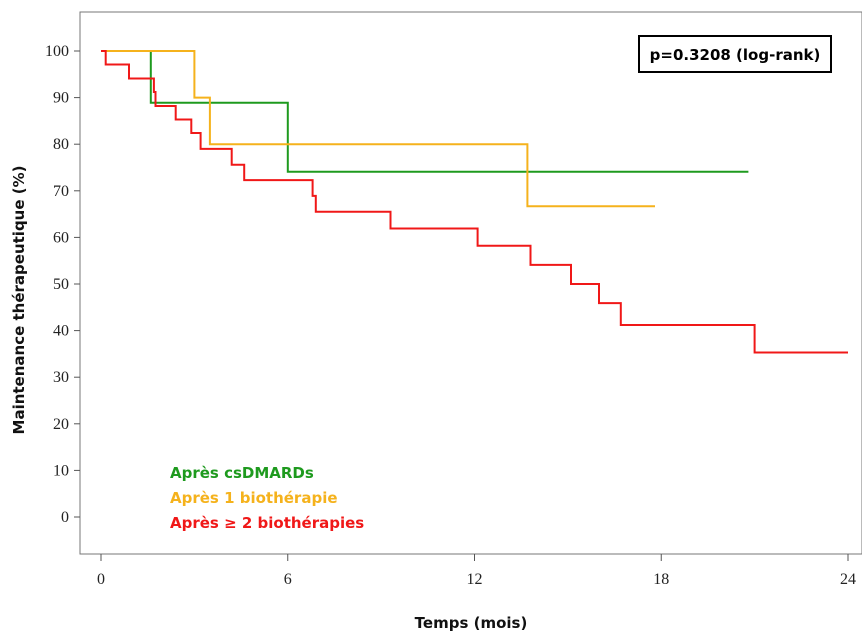 The width and height of the screenshot is (862, 635). I want to click on y-tick-label: 30, so click(61, 377).